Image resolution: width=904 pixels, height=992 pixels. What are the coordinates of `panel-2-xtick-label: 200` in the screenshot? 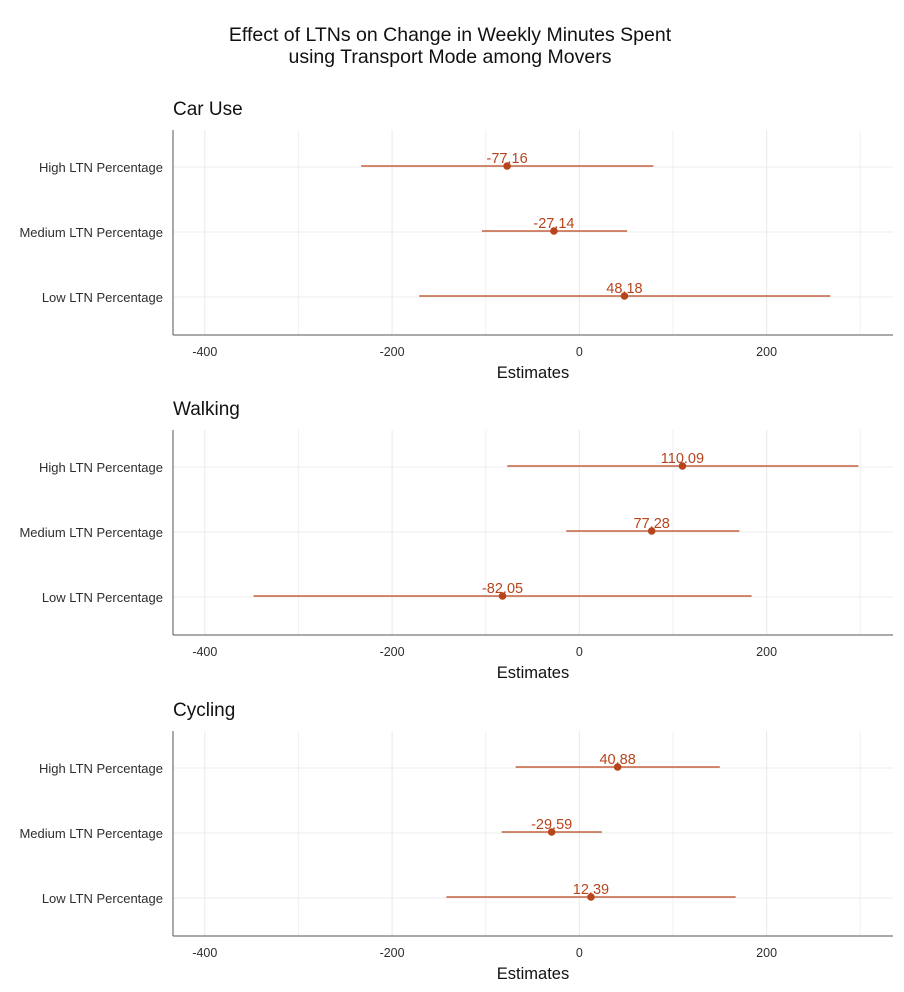 It's located at (766, 652).